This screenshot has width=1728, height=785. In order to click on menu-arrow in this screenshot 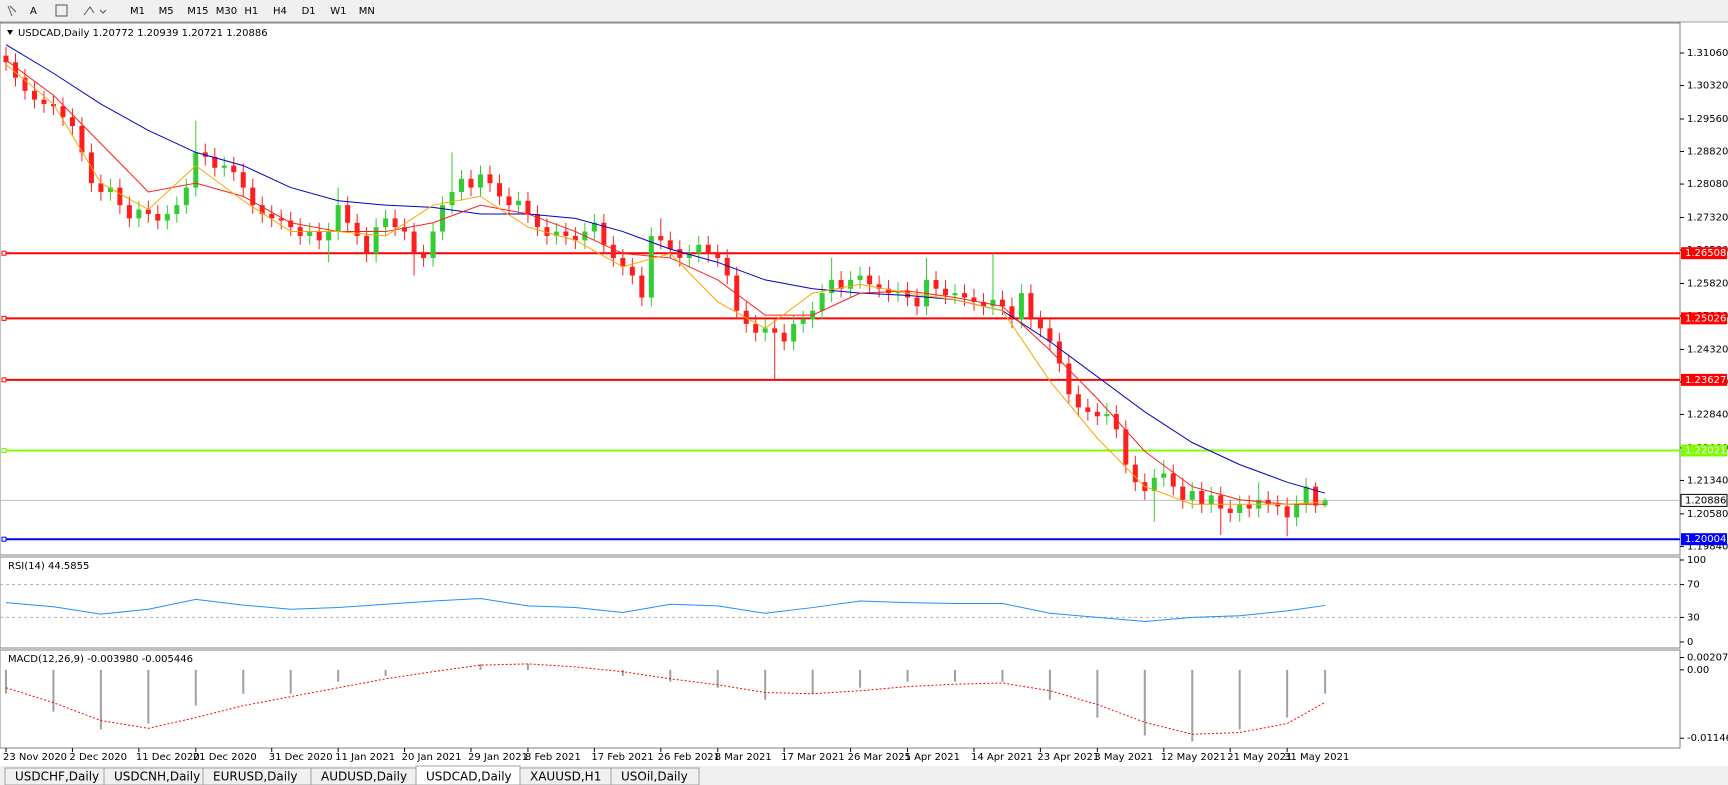, I will do `click(10, 32)`.